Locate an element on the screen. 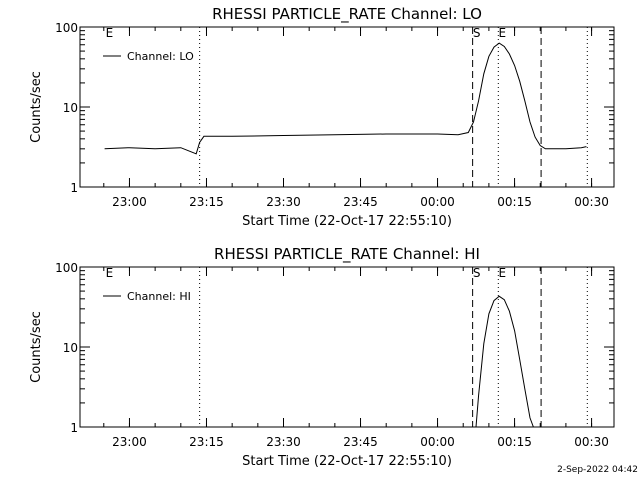 The height and width of the screenshot is (480, 640). legend-entry: Channel: HI is located at coordinates (159, 296).